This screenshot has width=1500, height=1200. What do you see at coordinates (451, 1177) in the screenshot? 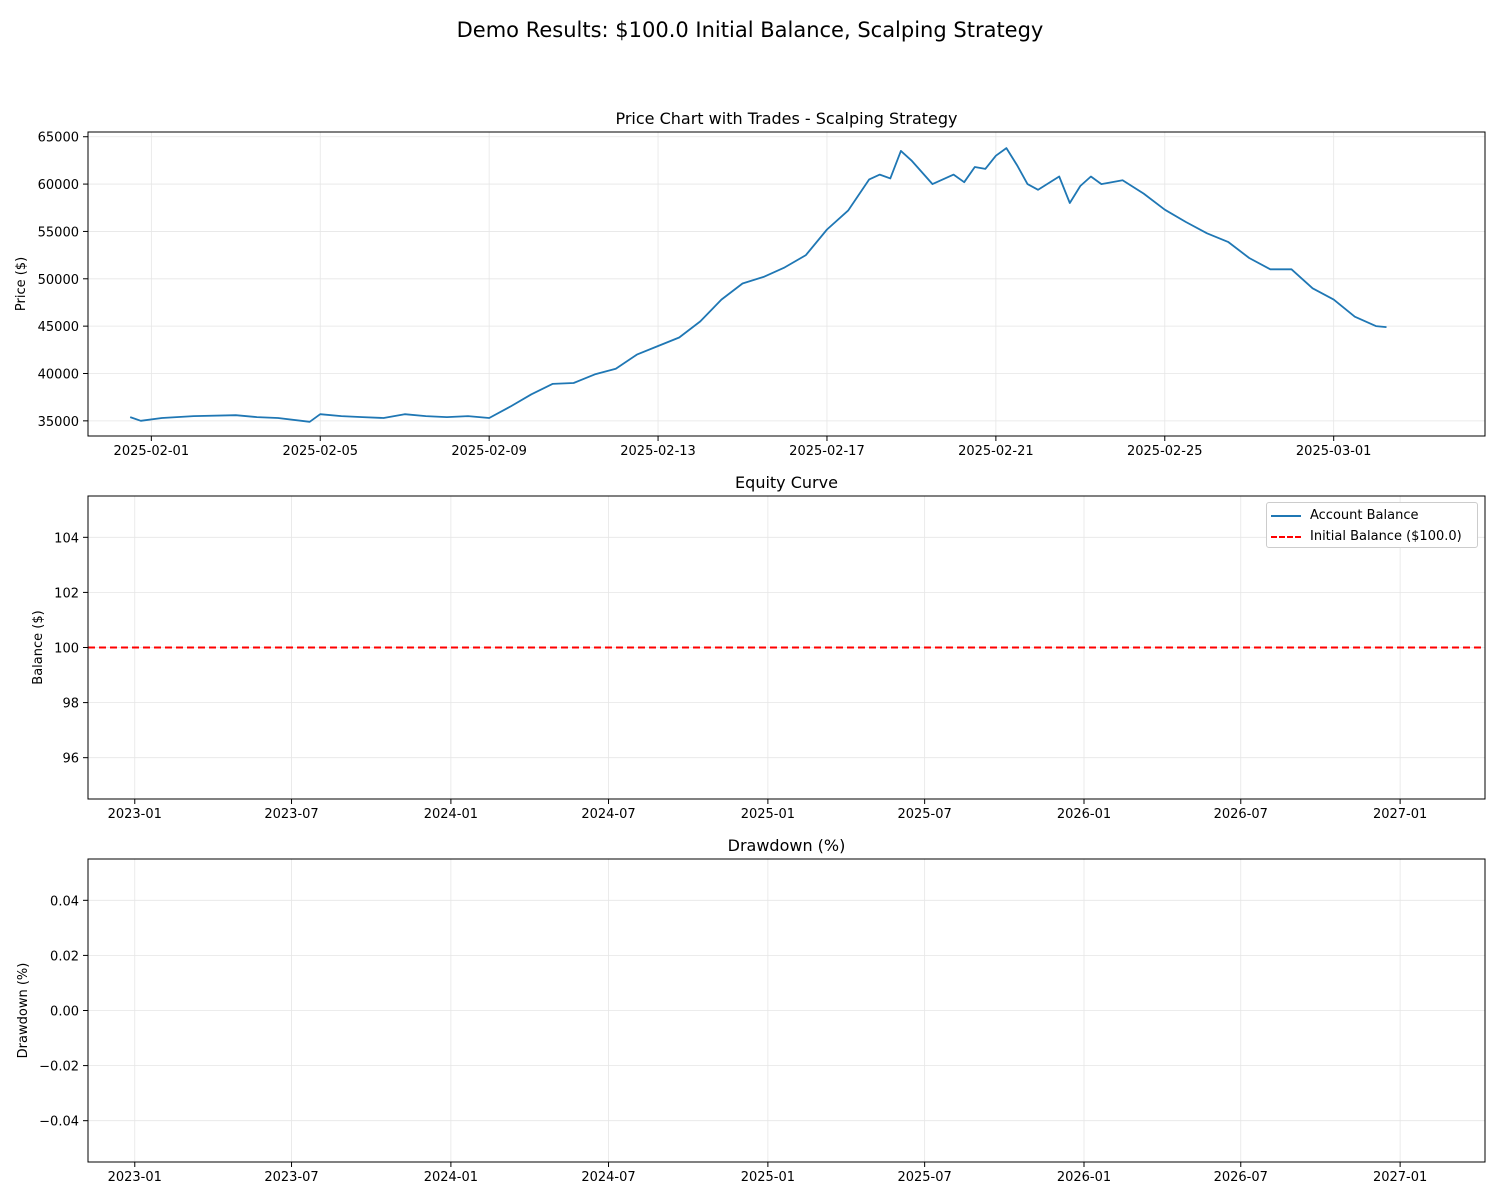
I see `drawdown-xtick-label: 2024-01` at bounding box center [451, 1177].